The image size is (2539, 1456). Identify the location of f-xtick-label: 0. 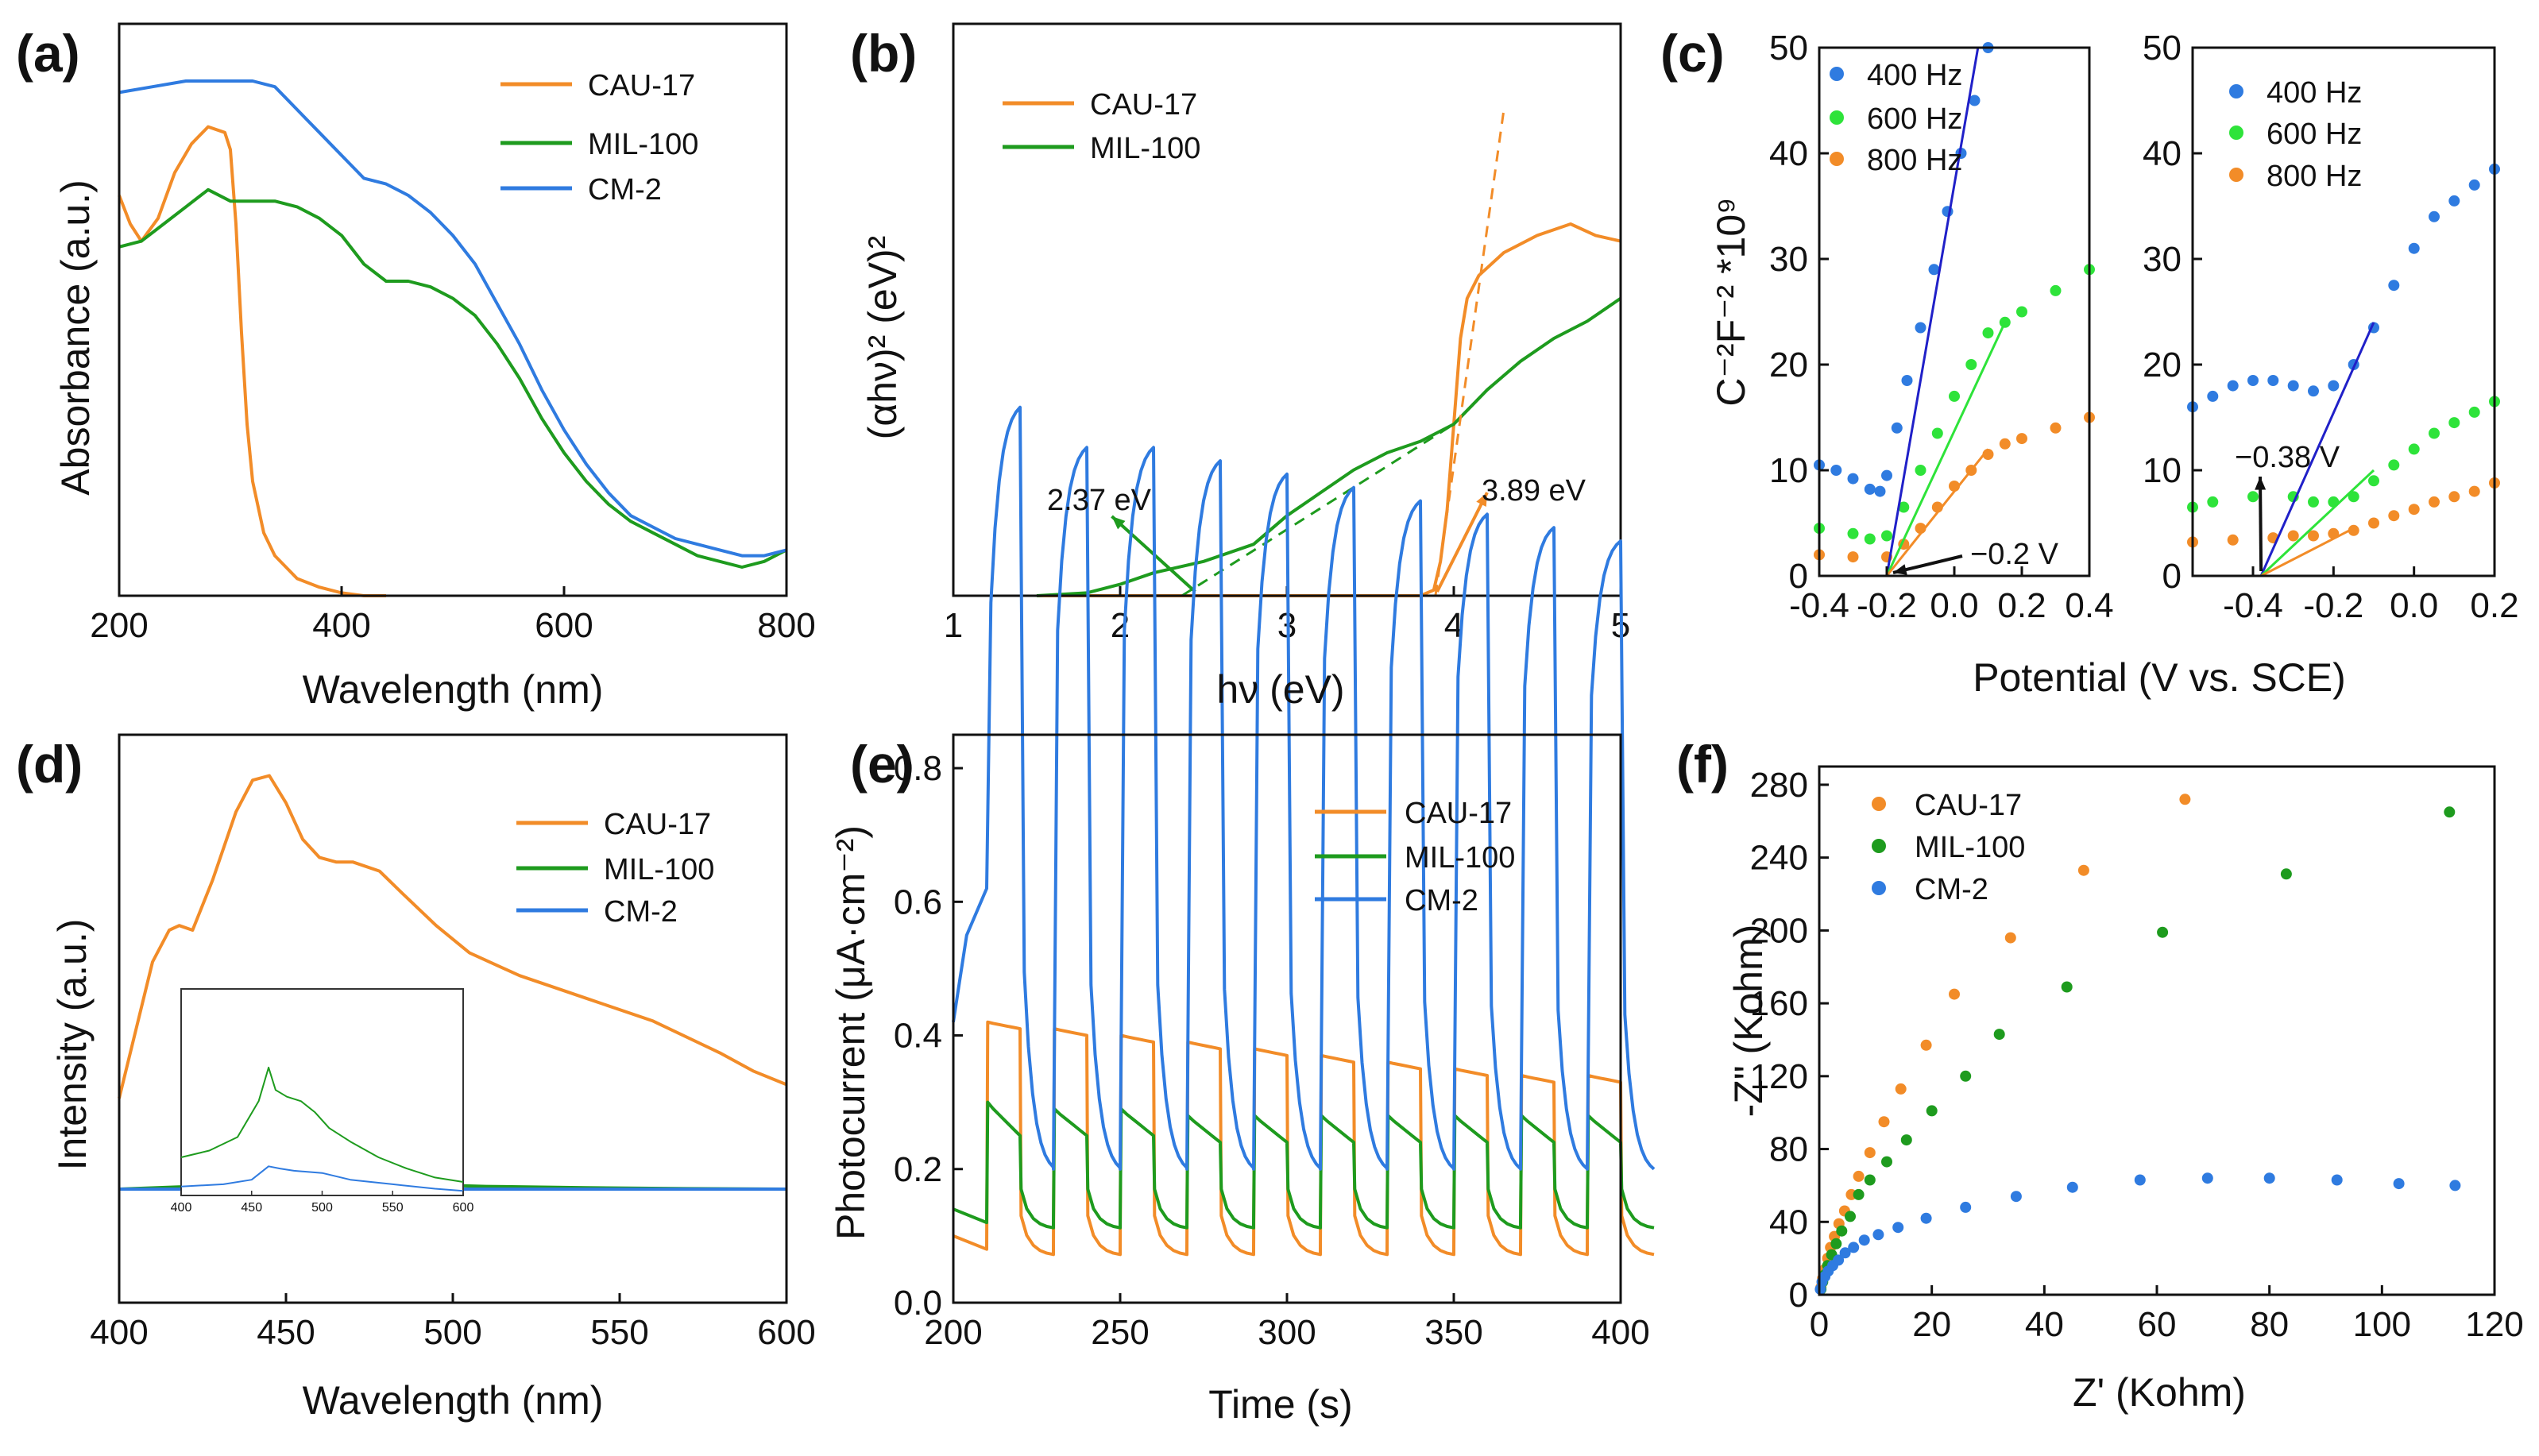
(1820, 1324).